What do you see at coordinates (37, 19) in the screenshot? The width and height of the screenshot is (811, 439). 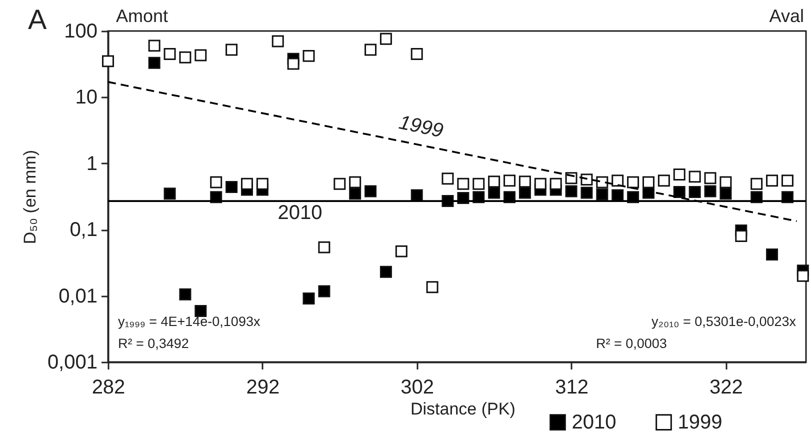 I see `text: A` at bounding box center [37, 19].